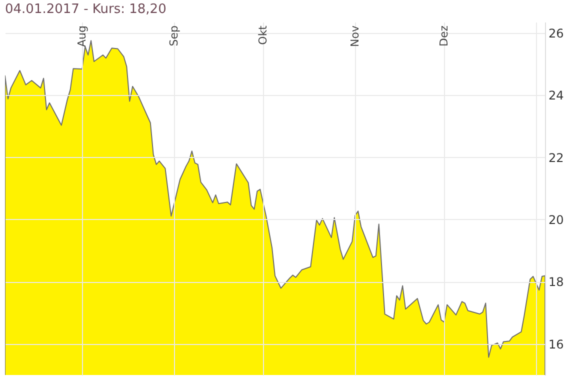 The height and width of the screenshot is (382, 569). Describe the element at coordinates (556, 157) in the screenshot. I see `y-tick-label: 22` at that location.